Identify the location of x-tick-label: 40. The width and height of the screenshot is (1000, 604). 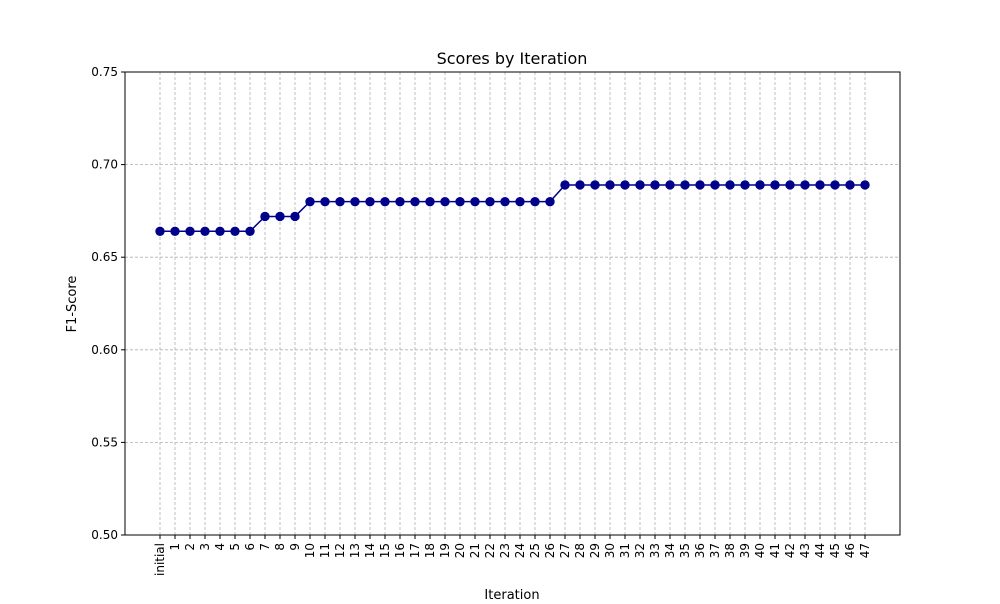
(760, 550).